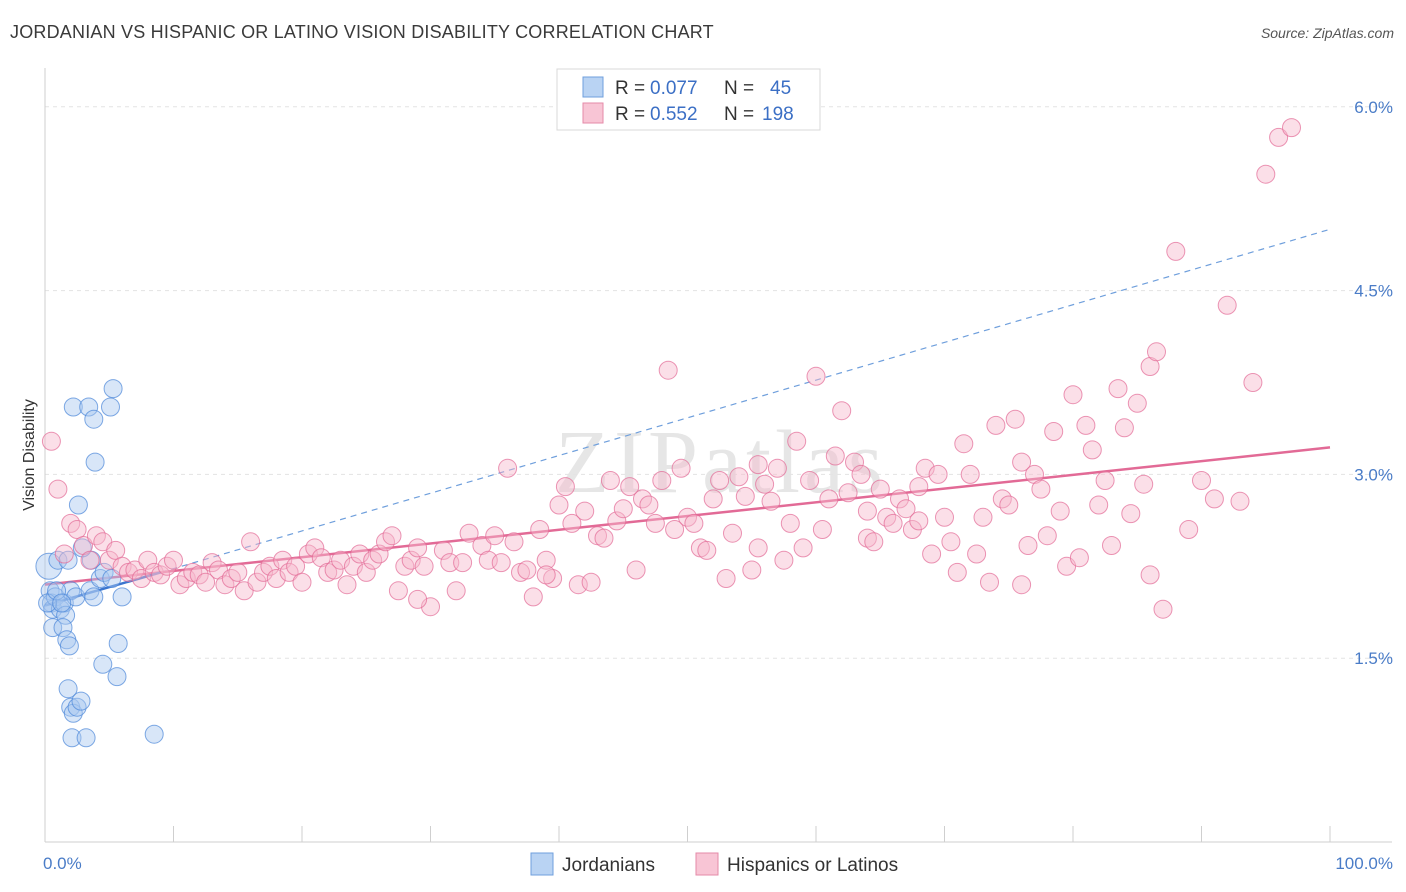  I want to click on stats-legend: R = 0.077 N = 45 R = 0.552 N = 198, so click(688, 99).